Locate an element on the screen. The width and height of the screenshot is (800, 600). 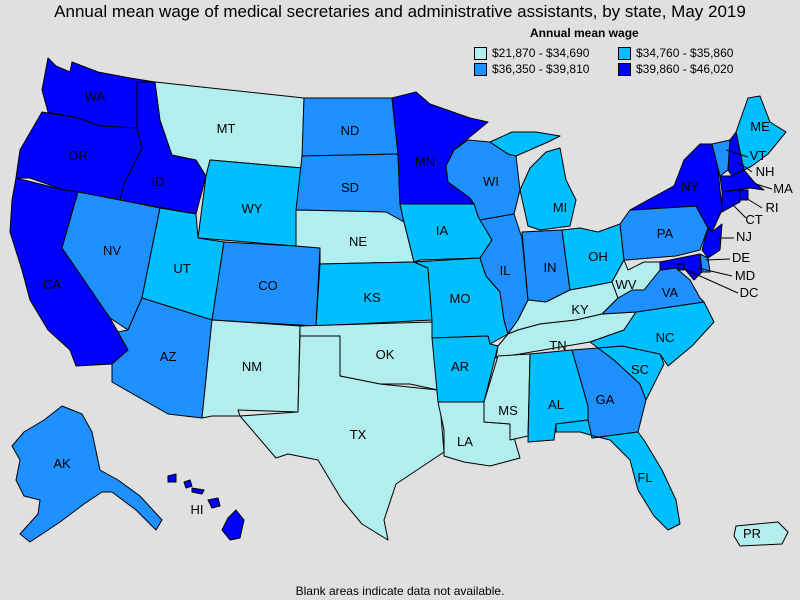
label-NJ: NJ is located at coordinates (744, 236).